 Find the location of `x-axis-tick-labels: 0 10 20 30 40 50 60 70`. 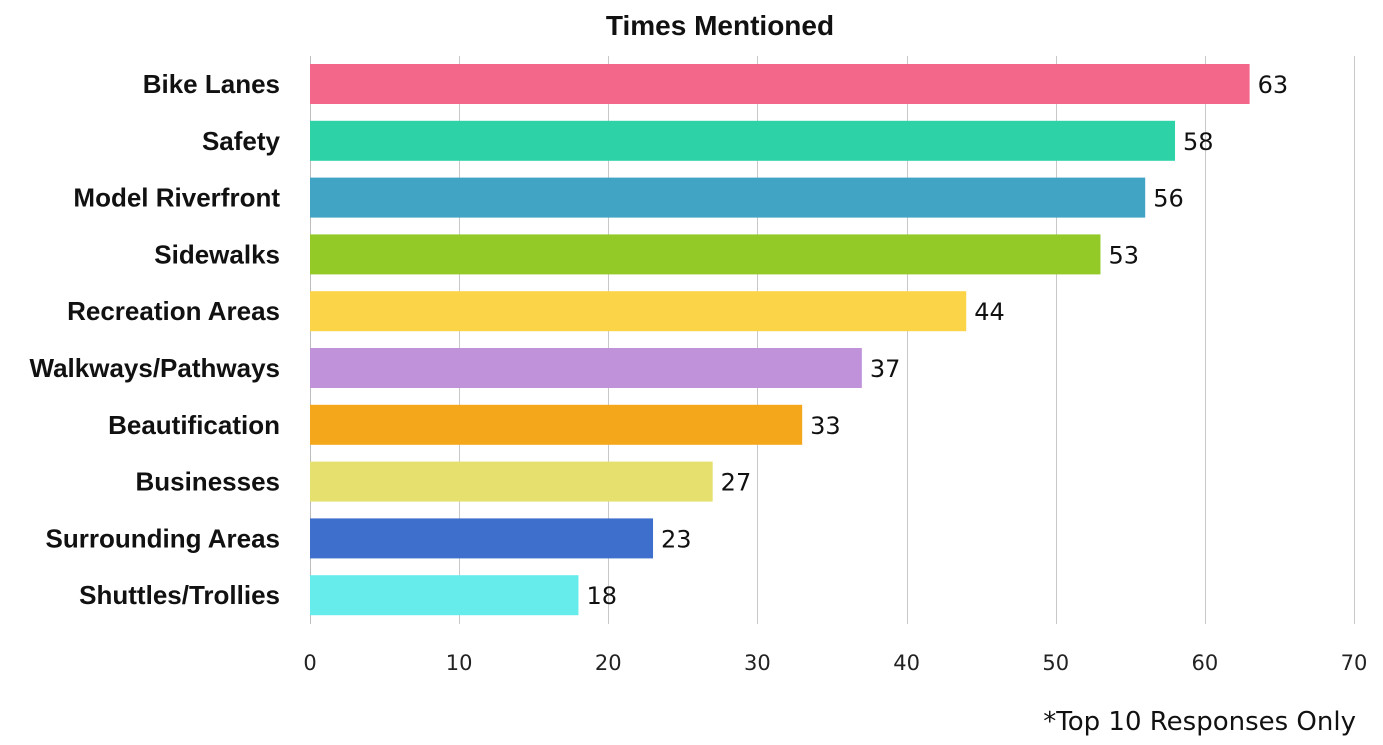

x-axis-tick-labels: 0 10 20 30 40 50 60 70 is located at coordinates (835, 663).